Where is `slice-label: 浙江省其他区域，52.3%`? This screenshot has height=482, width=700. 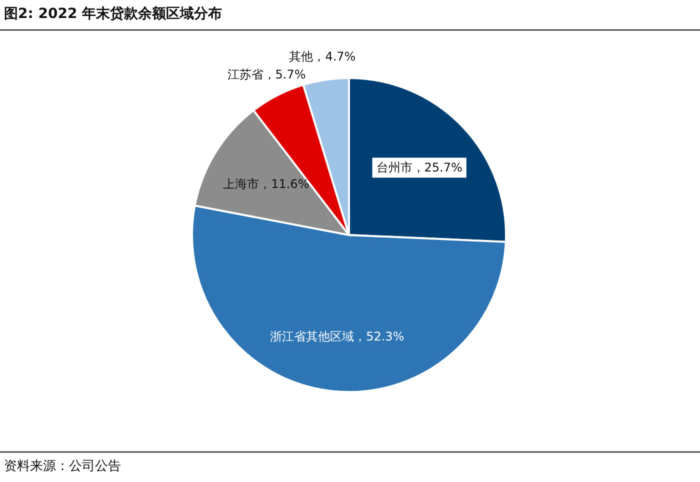
slice-label: 浙江省其他区域，52.3% is located at coordinates (337, 336).